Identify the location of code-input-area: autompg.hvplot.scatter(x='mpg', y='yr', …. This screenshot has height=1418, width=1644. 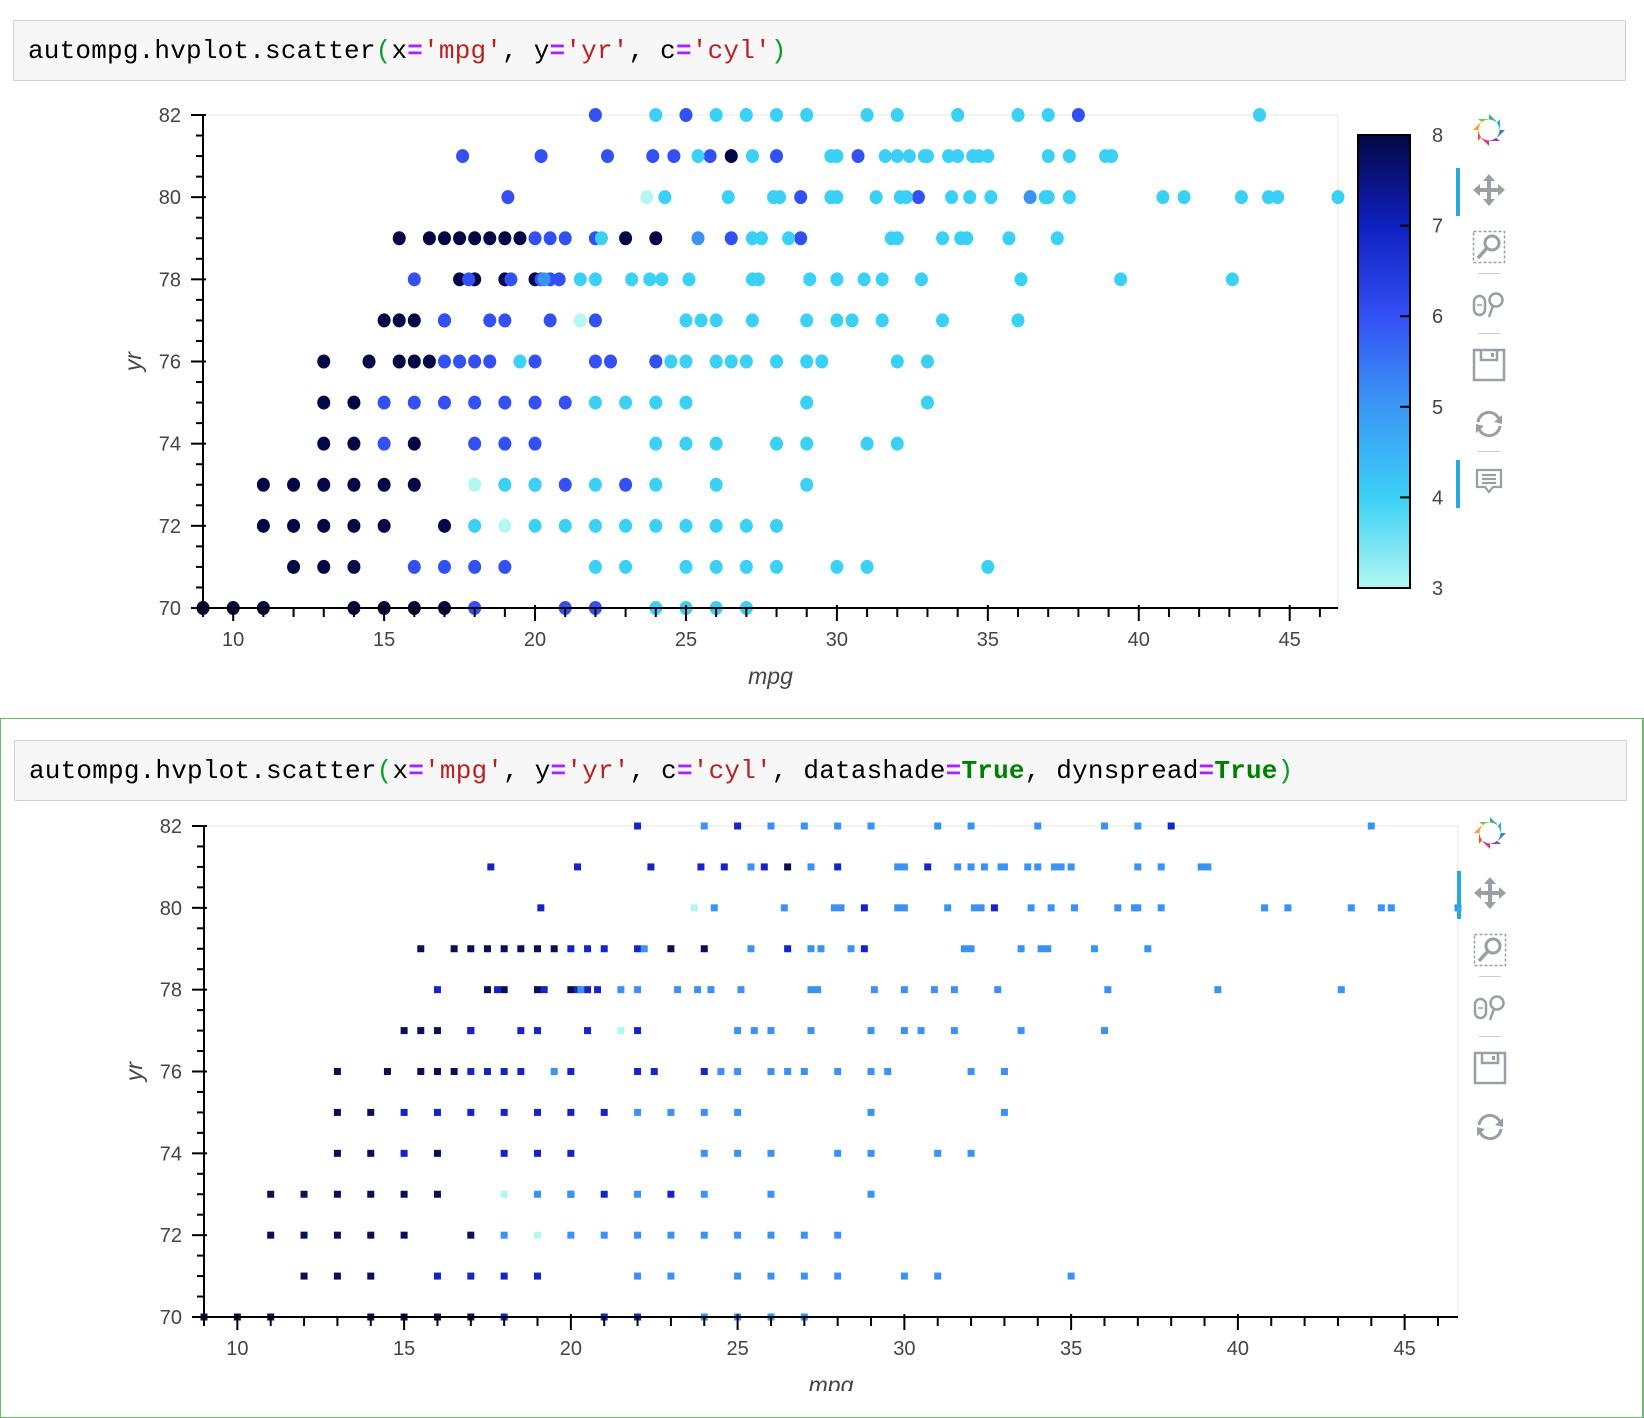
(820, 770).